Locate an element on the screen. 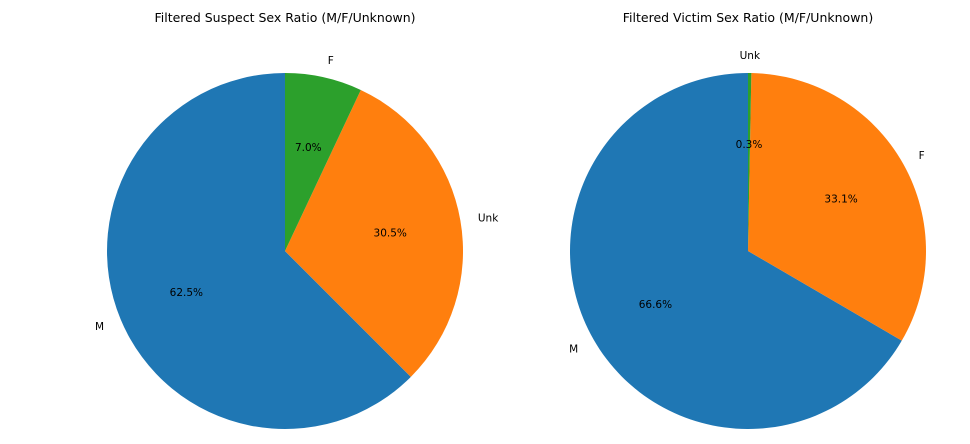 The width and height of the screenshot is (970, 444). suspect-chart-title: Filtered Suspect Sex Ratio (M/F/Unknown) is located at coordinates (284, 17).